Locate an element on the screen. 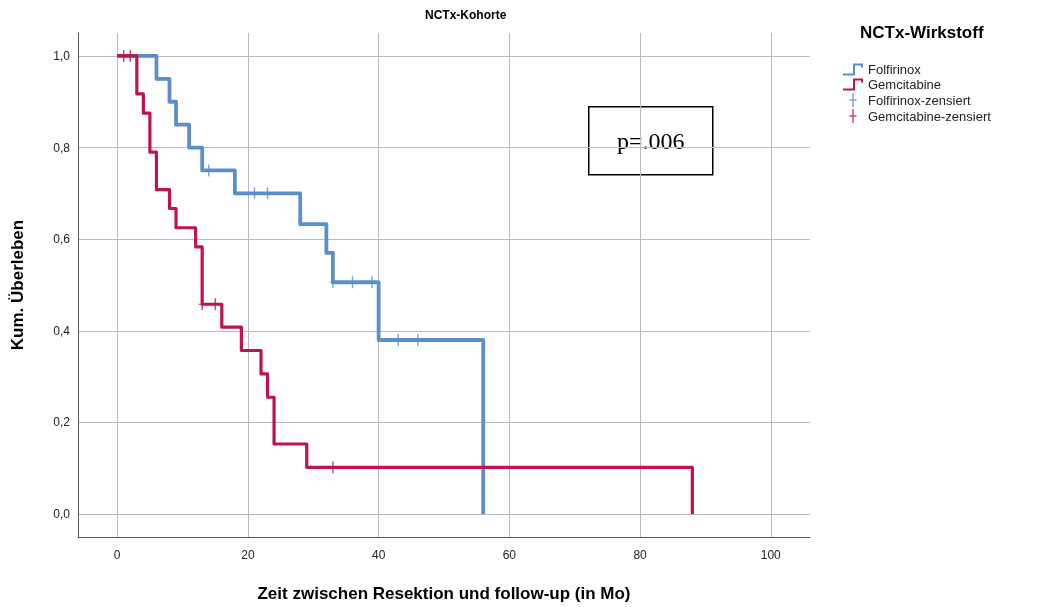  y-tick-label: 0,6 is located at coordinates (62, 239).